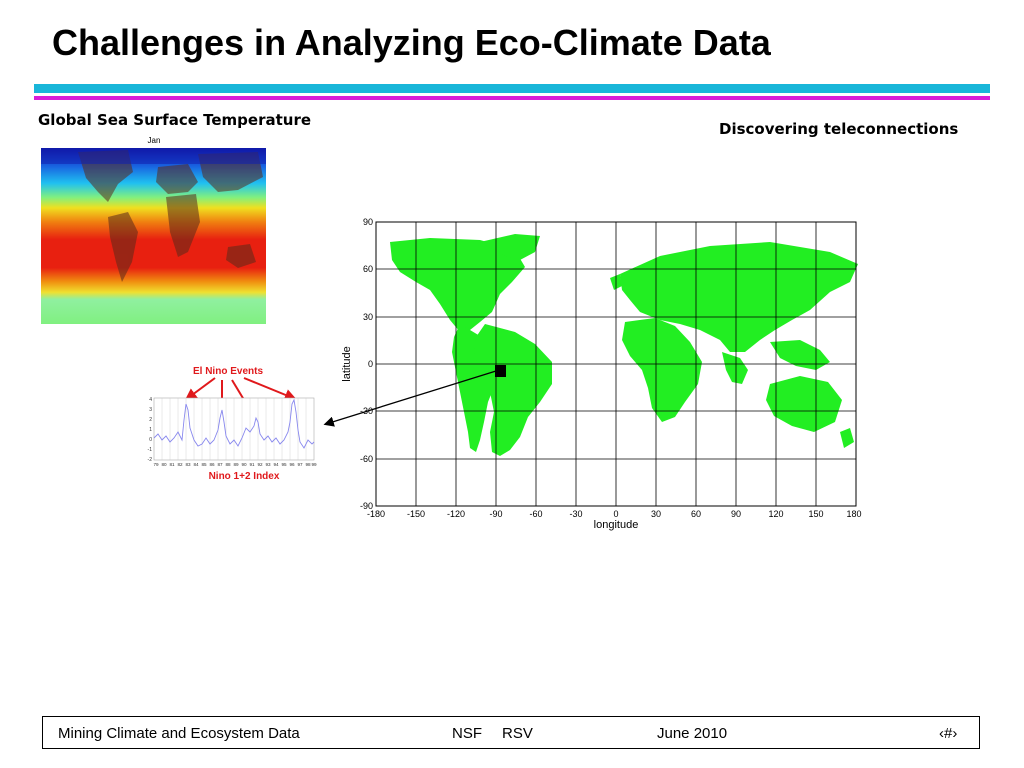 Image resolution: width=1024 pixels, height=768 pixels. Describe the element at coordinates (416, 514) in the screenshot. I see `map-x-tick: -150` at that location.